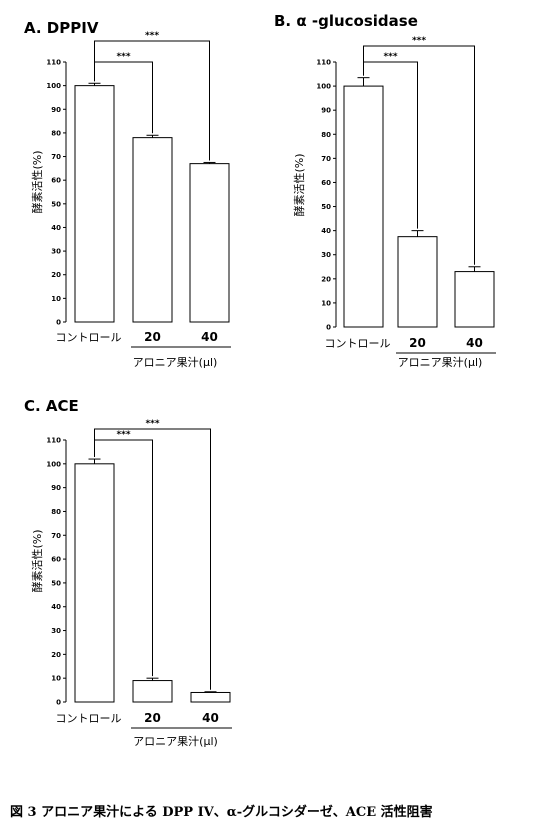 This screenshot has width=535, height=836. What do you see at coordinates (210, 718) in the screenshot?
I see `x-tick-label-c-2: 40` at bounding box center [210, 718].